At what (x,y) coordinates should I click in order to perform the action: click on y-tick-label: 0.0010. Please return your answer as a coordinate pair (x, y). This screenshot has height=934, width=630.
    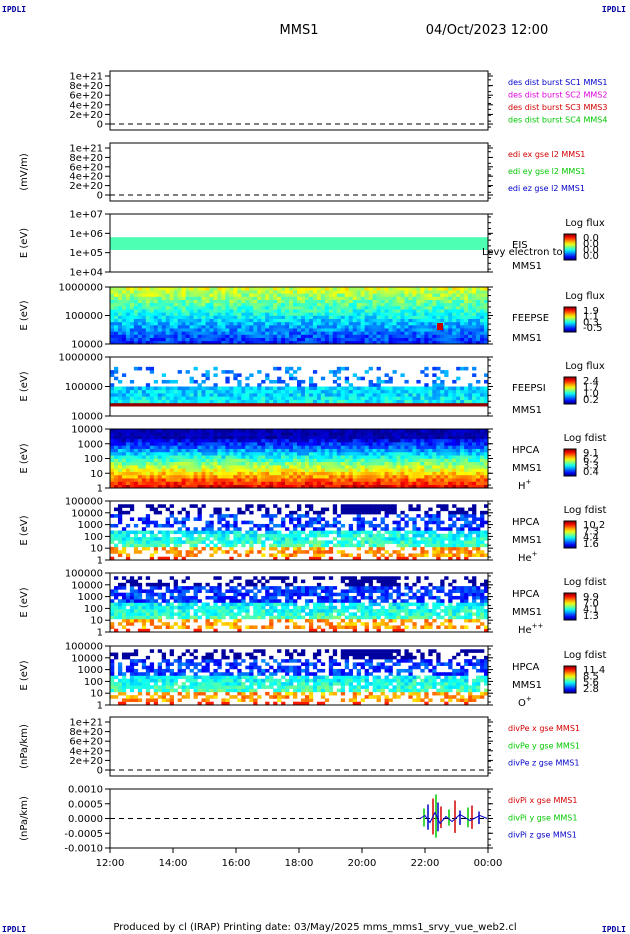
    Looking at the image, I should click on (85, 790).